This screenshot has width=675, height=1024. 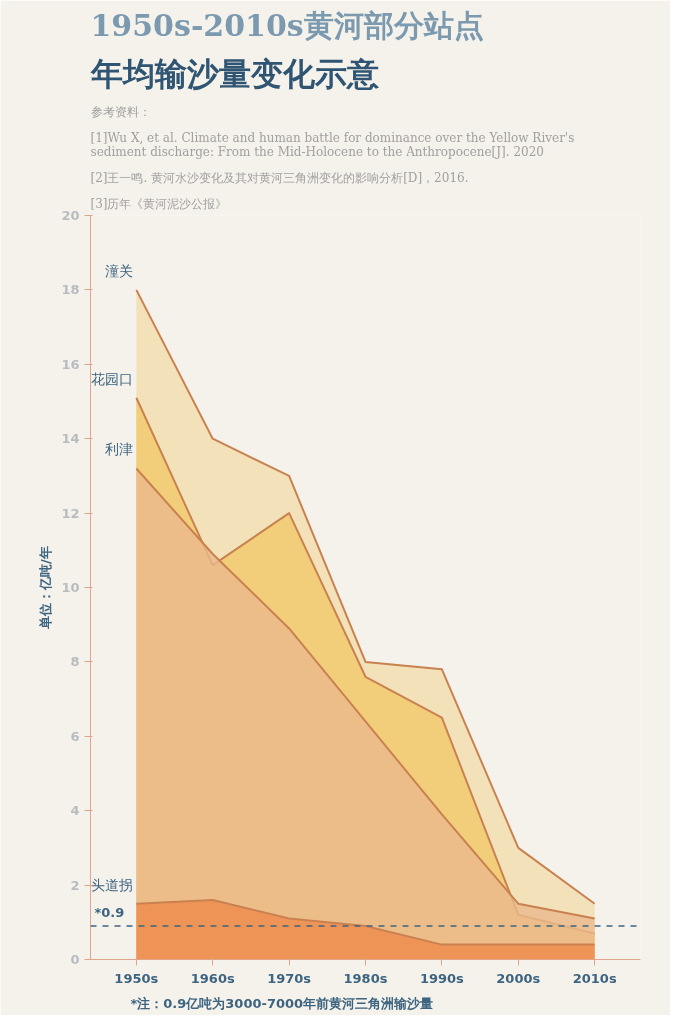 I want to click on series-label: 花园口, so click(x=111, y=378).